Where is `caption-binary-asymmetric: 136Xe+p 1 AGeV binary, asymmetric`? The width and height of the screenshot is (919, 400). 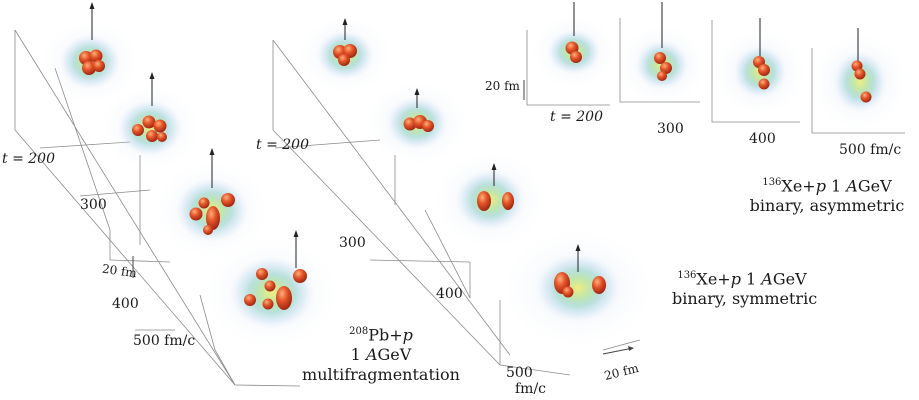 caption-binary-asymmetric: 136Xe+p 1 AGeV binary, asymmetric is located at coordinates (827, 194).